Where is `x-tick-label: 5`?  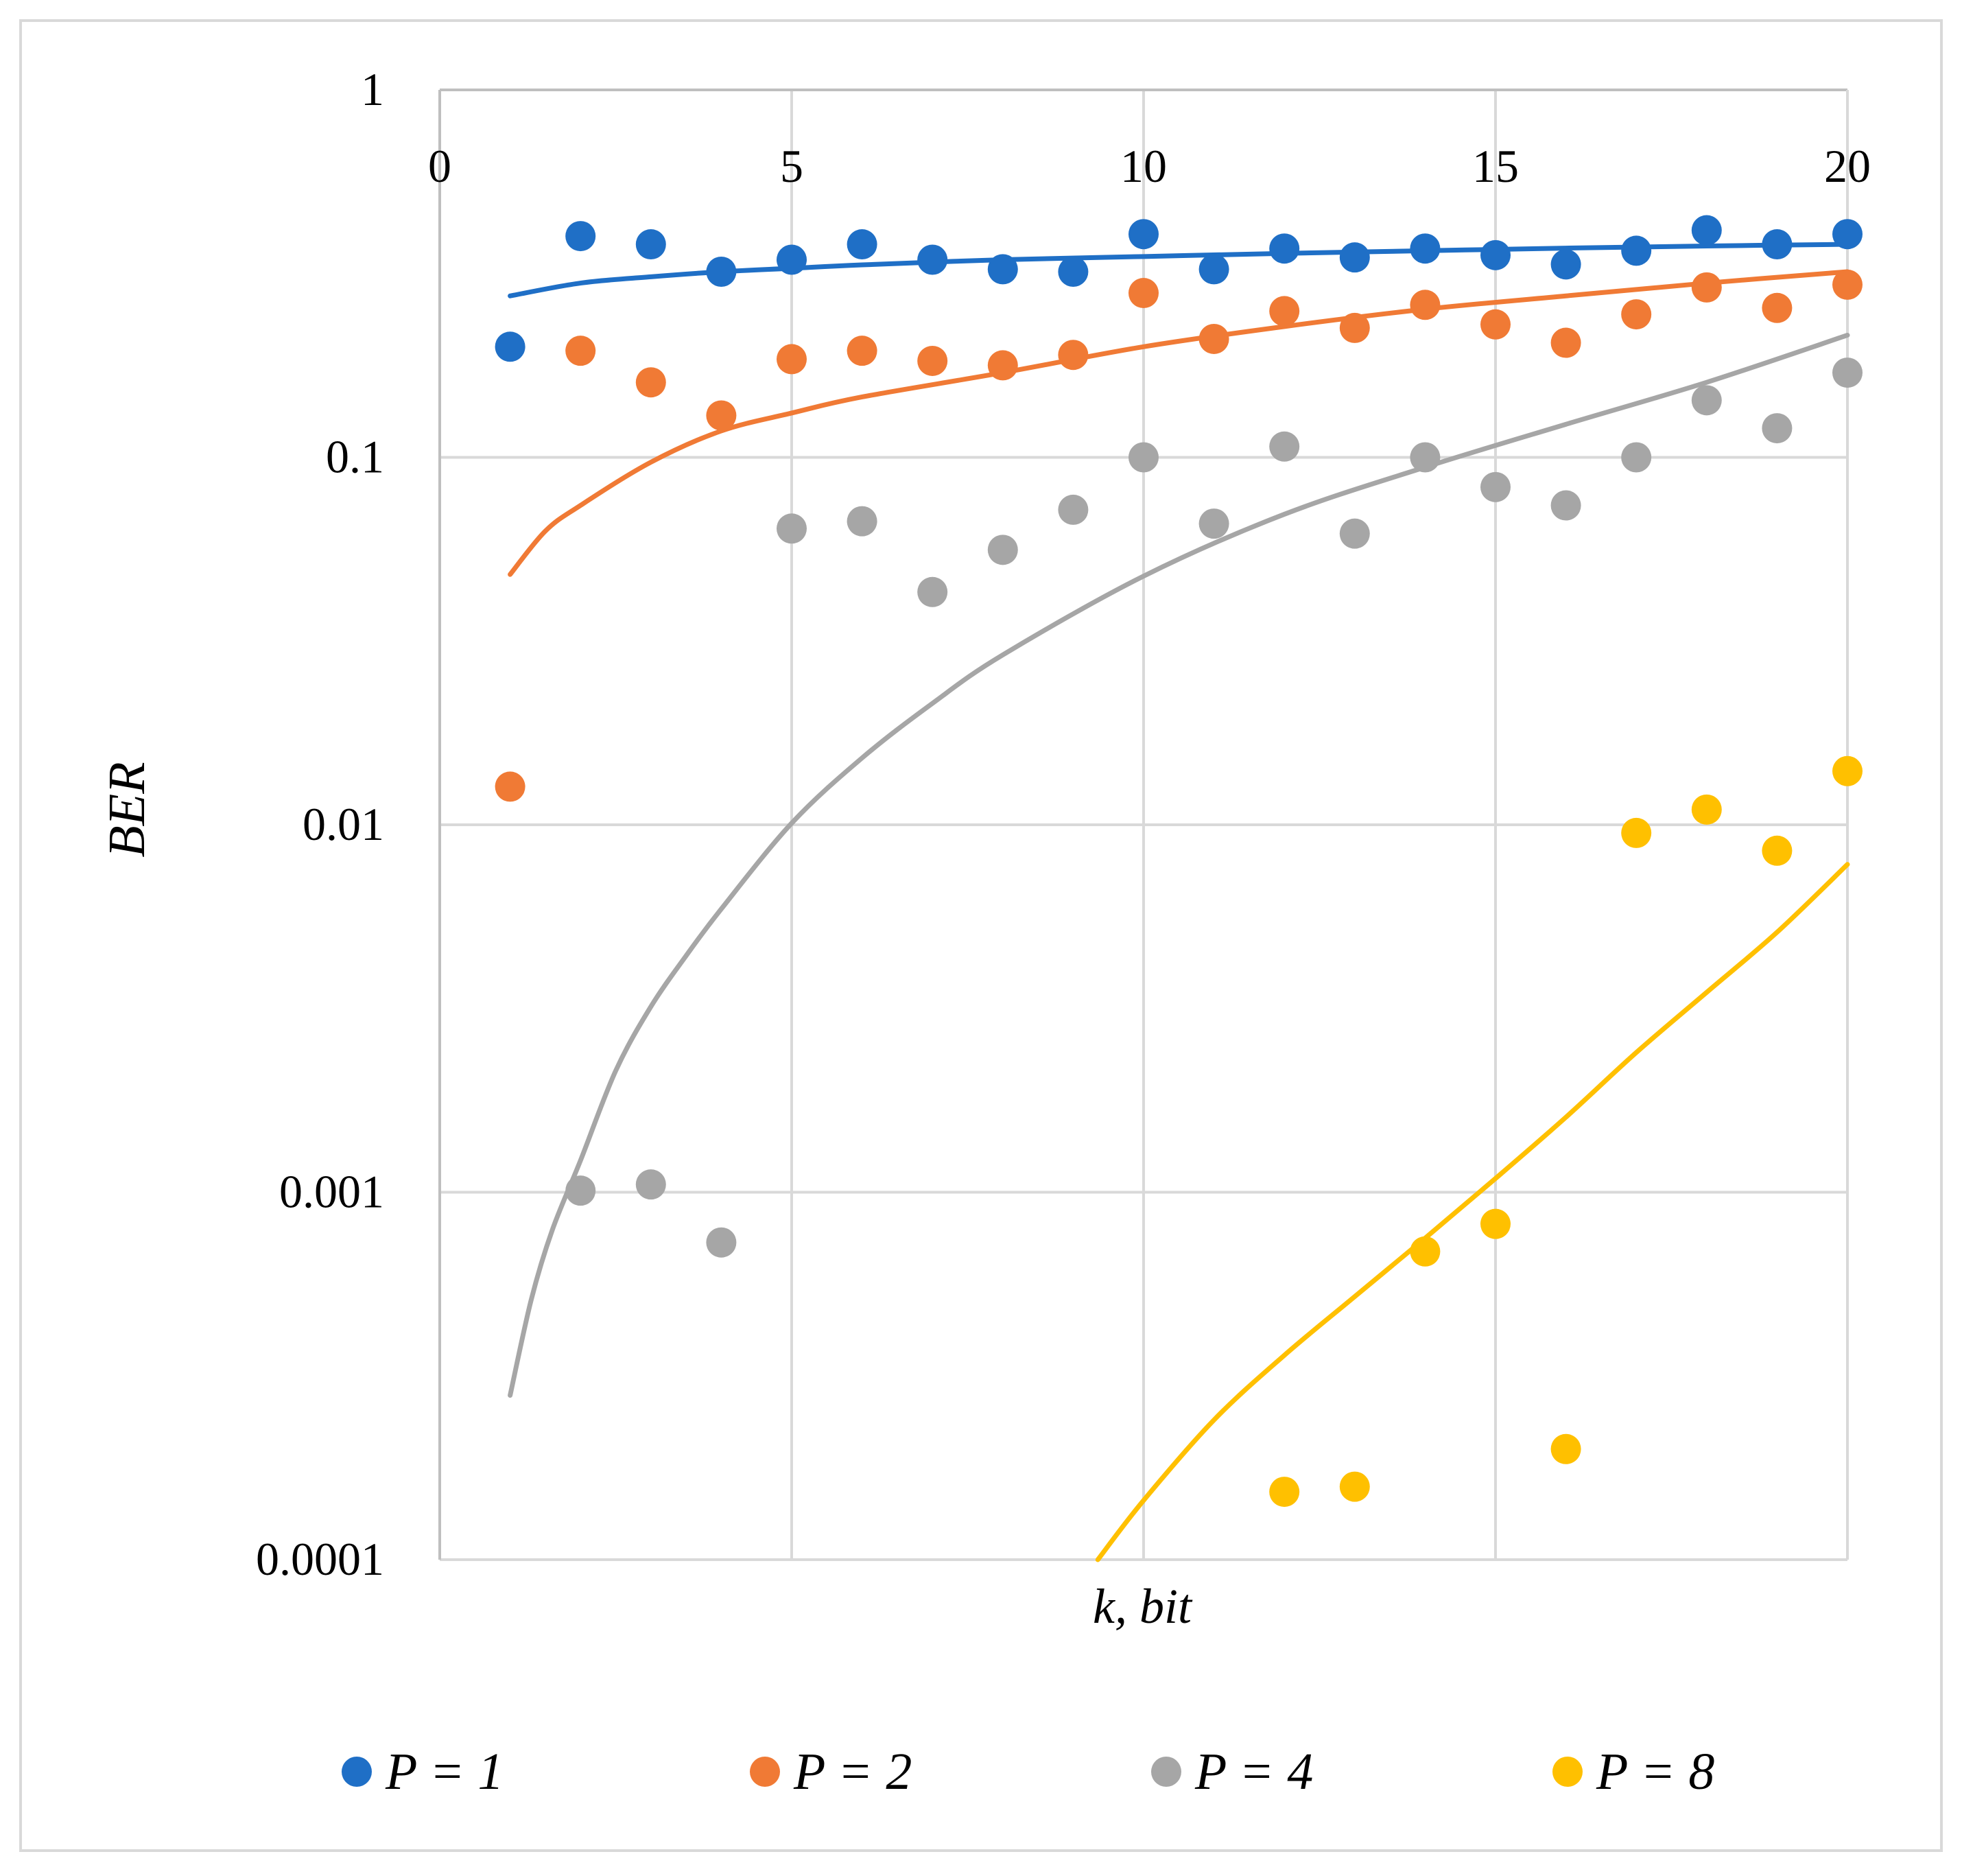
x-tick-label: 5 is located at coordinates (791, 166).